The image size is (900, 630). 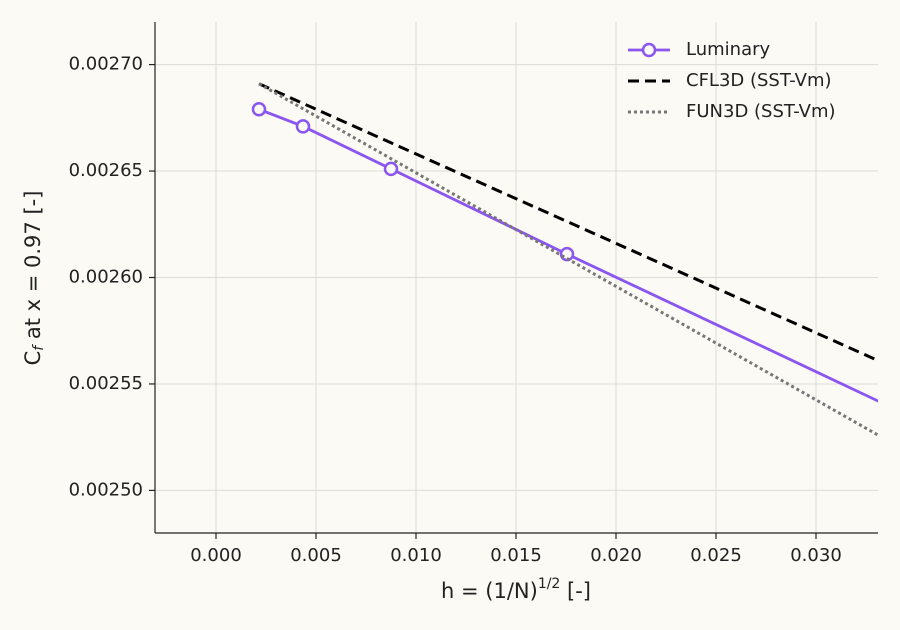 What do you see at coordinates (816, 555) in the screenshot?
I see `x-tick-label: 0.030` at bounding box center [816, 555].